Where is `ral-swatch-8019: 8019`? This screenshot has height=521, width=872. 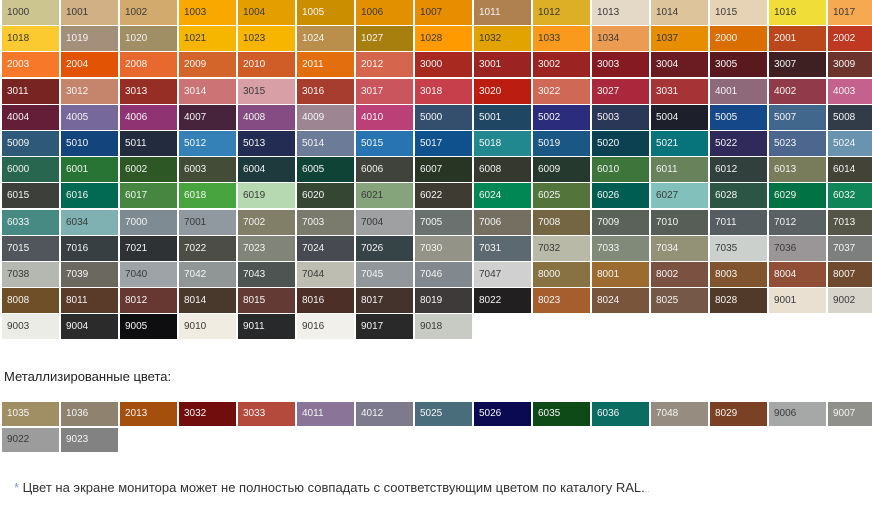
ral-swatch-8019: 8019 is located at coordinates (443, 301).